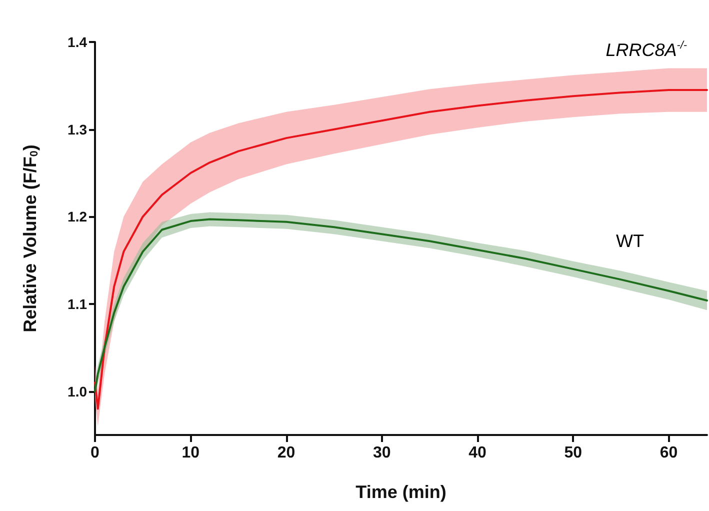  Describe the element at coordinates (647, 50) in the screenshot. I see `series-label: LRRC8A-/-` at that location.